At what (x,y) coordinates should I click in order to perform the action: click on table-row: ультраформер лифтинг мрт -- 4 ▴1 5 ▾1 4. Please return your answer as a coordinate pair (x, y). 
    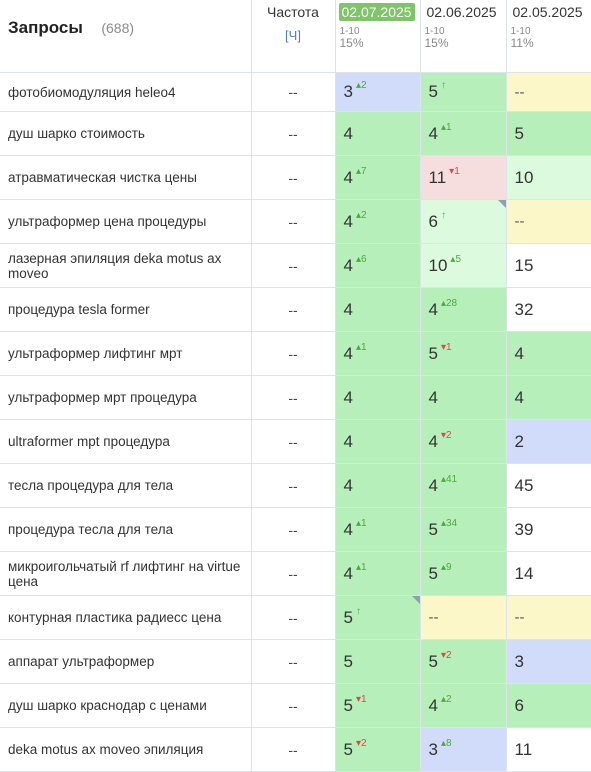
    Looking at the image, I should click on (295, 353).